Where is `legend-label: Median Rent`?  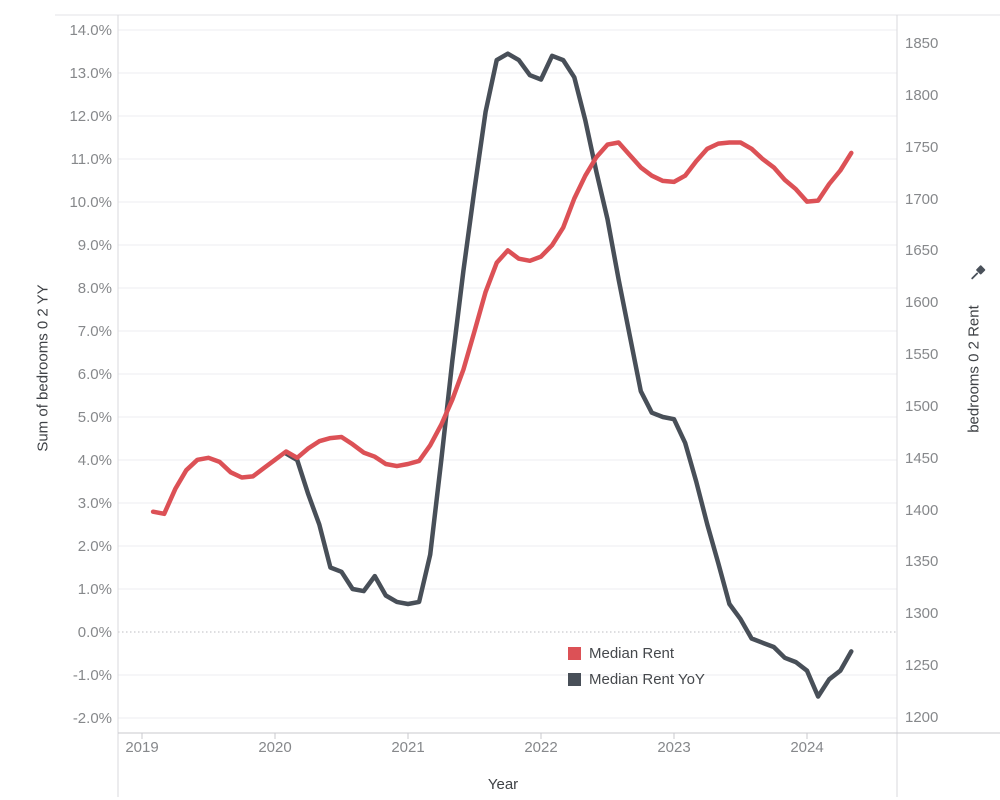
legend-label: Median Rent is located at coordinates (632, 653).